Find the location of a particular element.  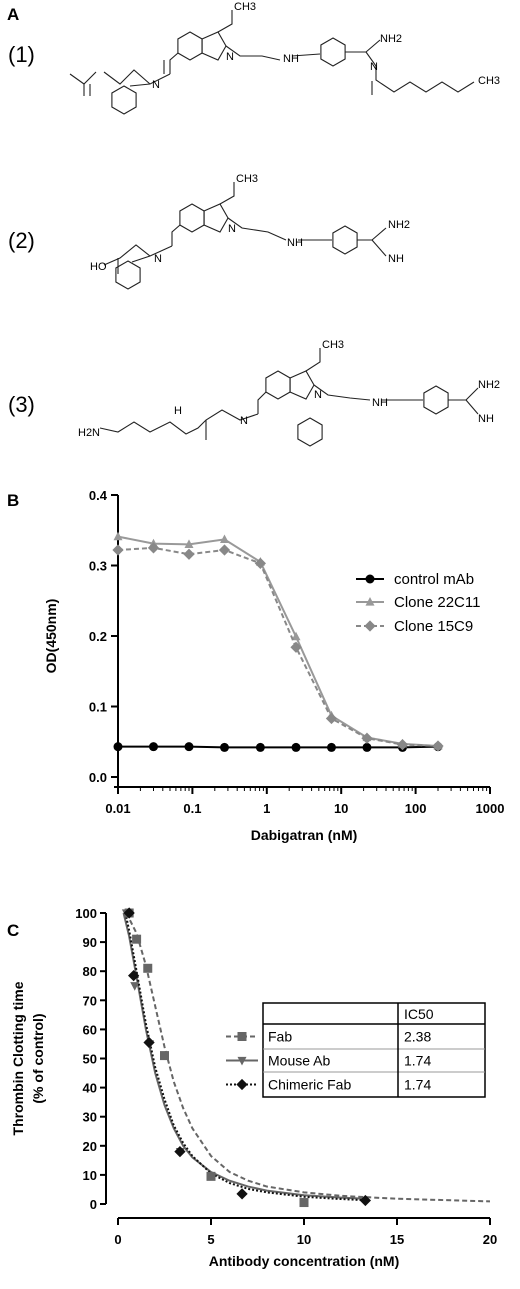

structure-3-atoms: CH3 NH2 NH NH H2N H N N is located at coordinates (289, 389).